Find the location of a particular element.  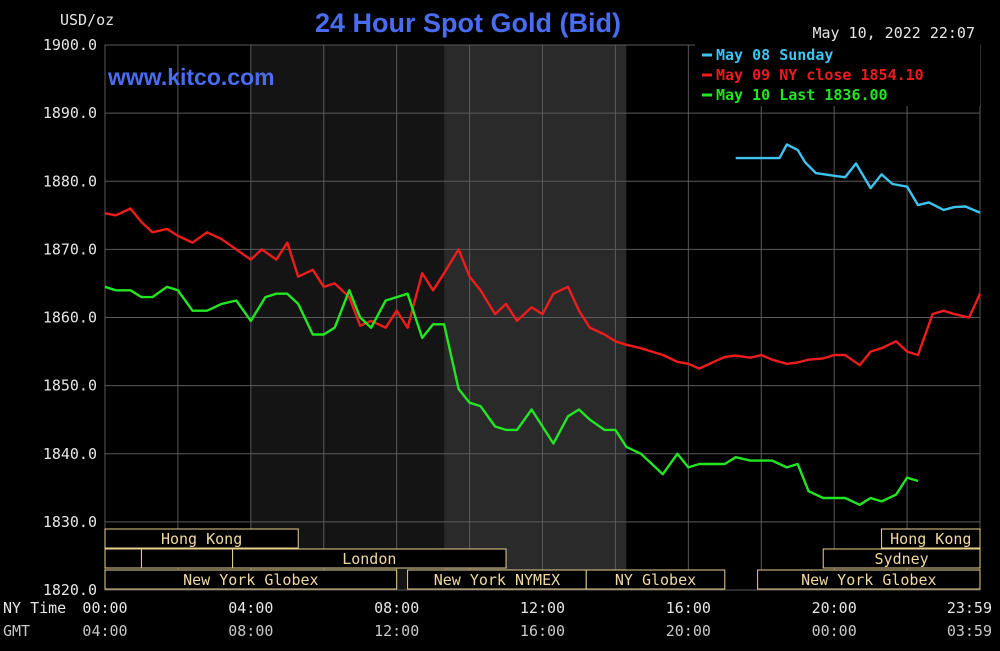

x-tick-0-2: 08:00 is located at coordinates (396, 608).